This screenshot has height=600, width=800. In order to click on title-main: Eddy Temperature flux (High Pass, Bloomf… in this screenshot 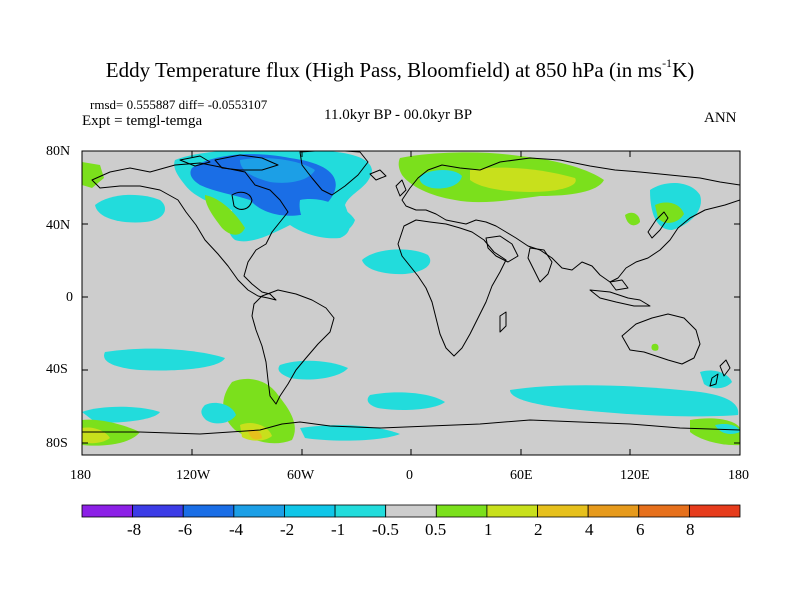, I will do `click(384, 70)`.